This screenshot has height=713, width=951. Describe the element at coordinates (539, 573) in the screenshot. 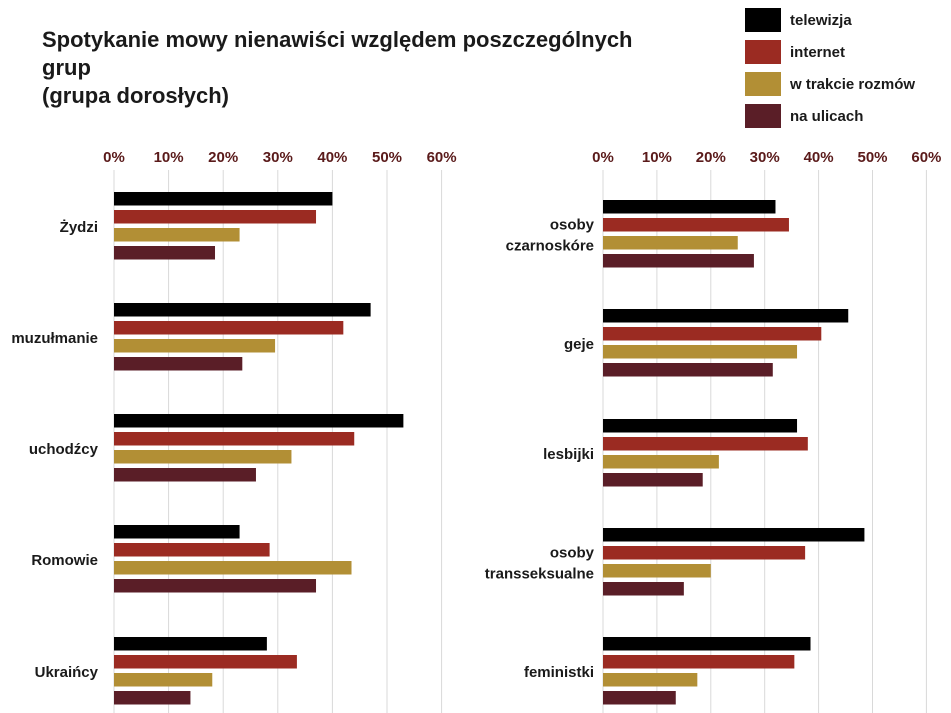

I see `category-label: transseksualne` at that location.